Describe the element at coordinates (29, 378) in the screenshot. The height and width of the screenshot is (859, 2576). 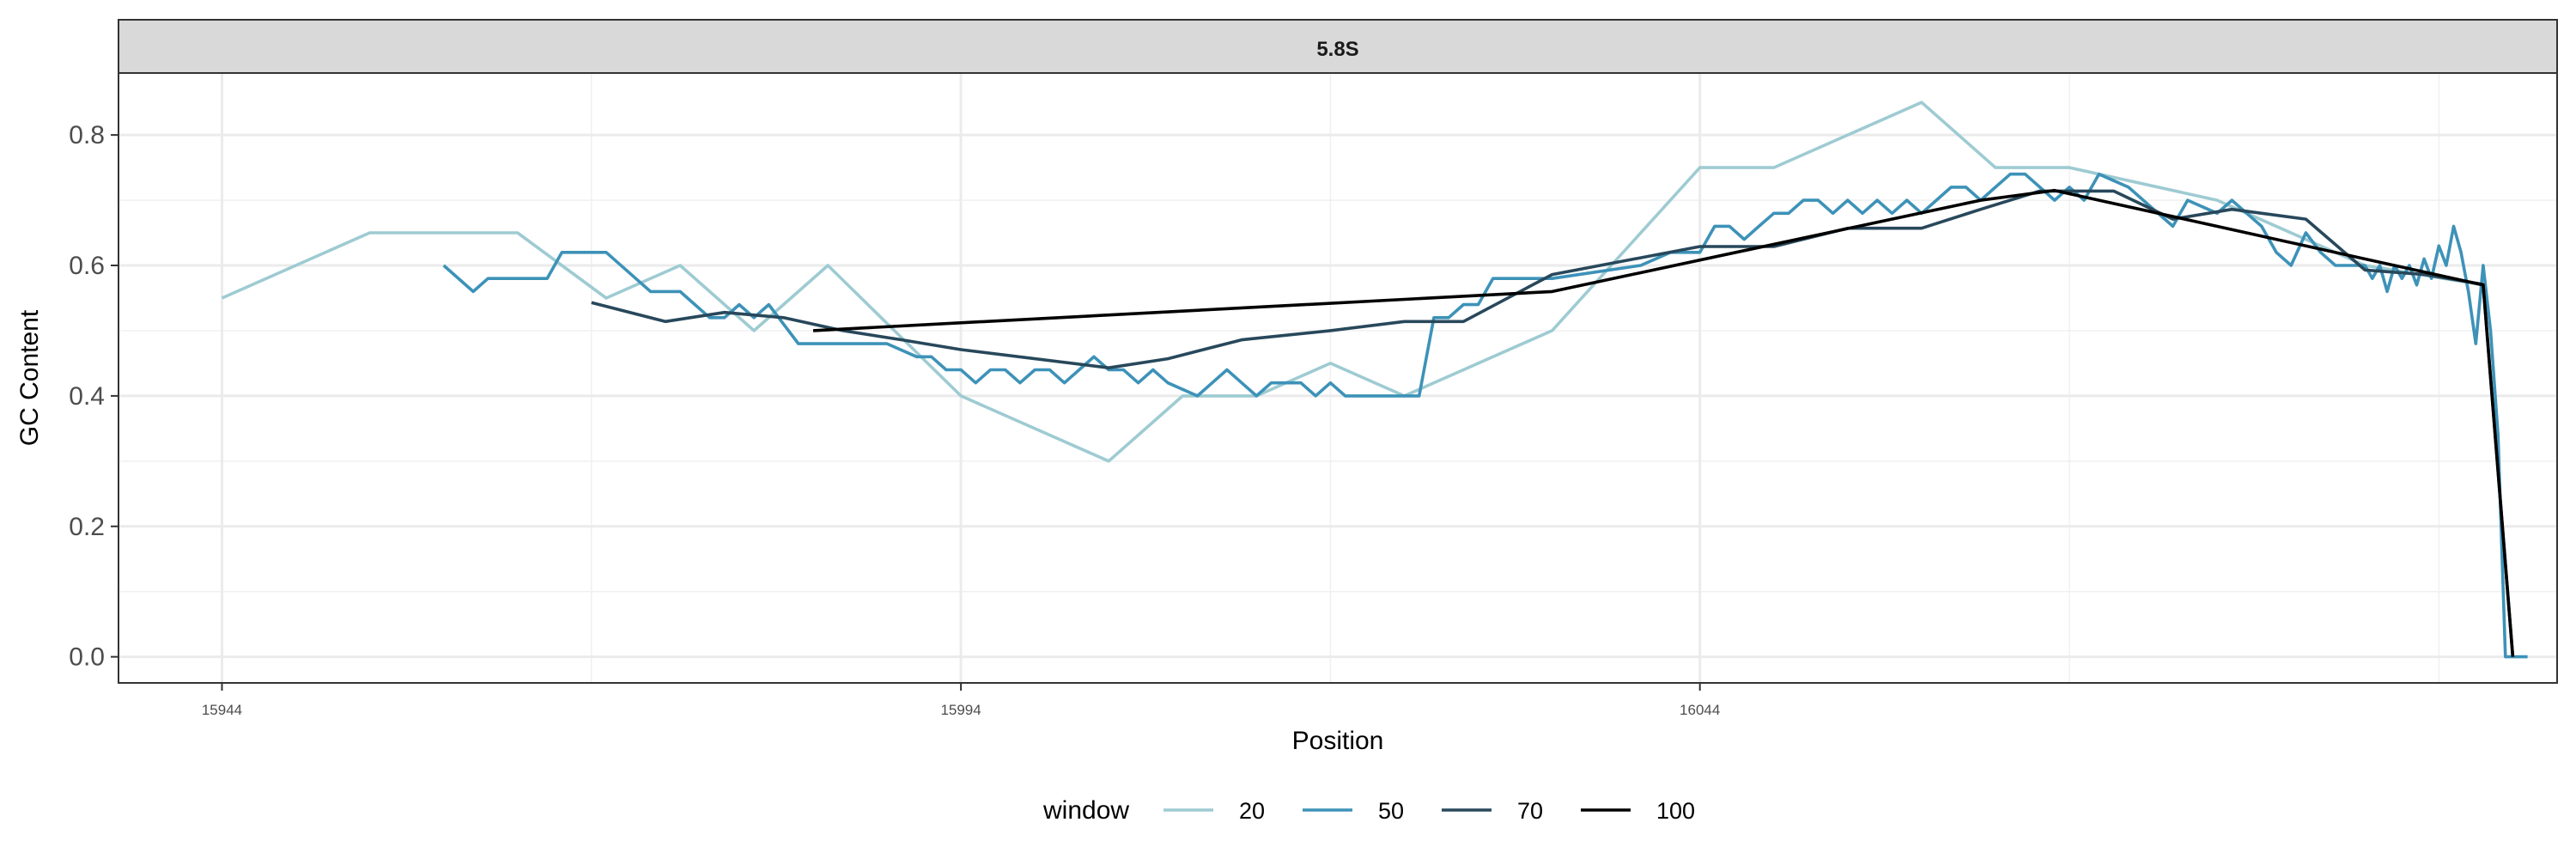
I see `y-axis-title: GC Content` at that location.